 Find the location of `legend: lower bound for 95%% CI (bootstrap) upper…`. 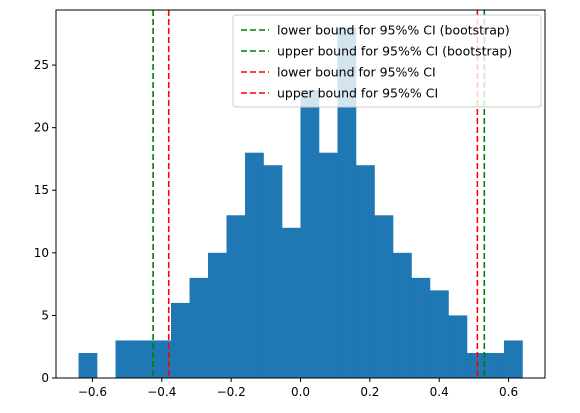

legend: lower bound for 95%% CI (bootstrap) upper… is located at coordinates (387, 61).